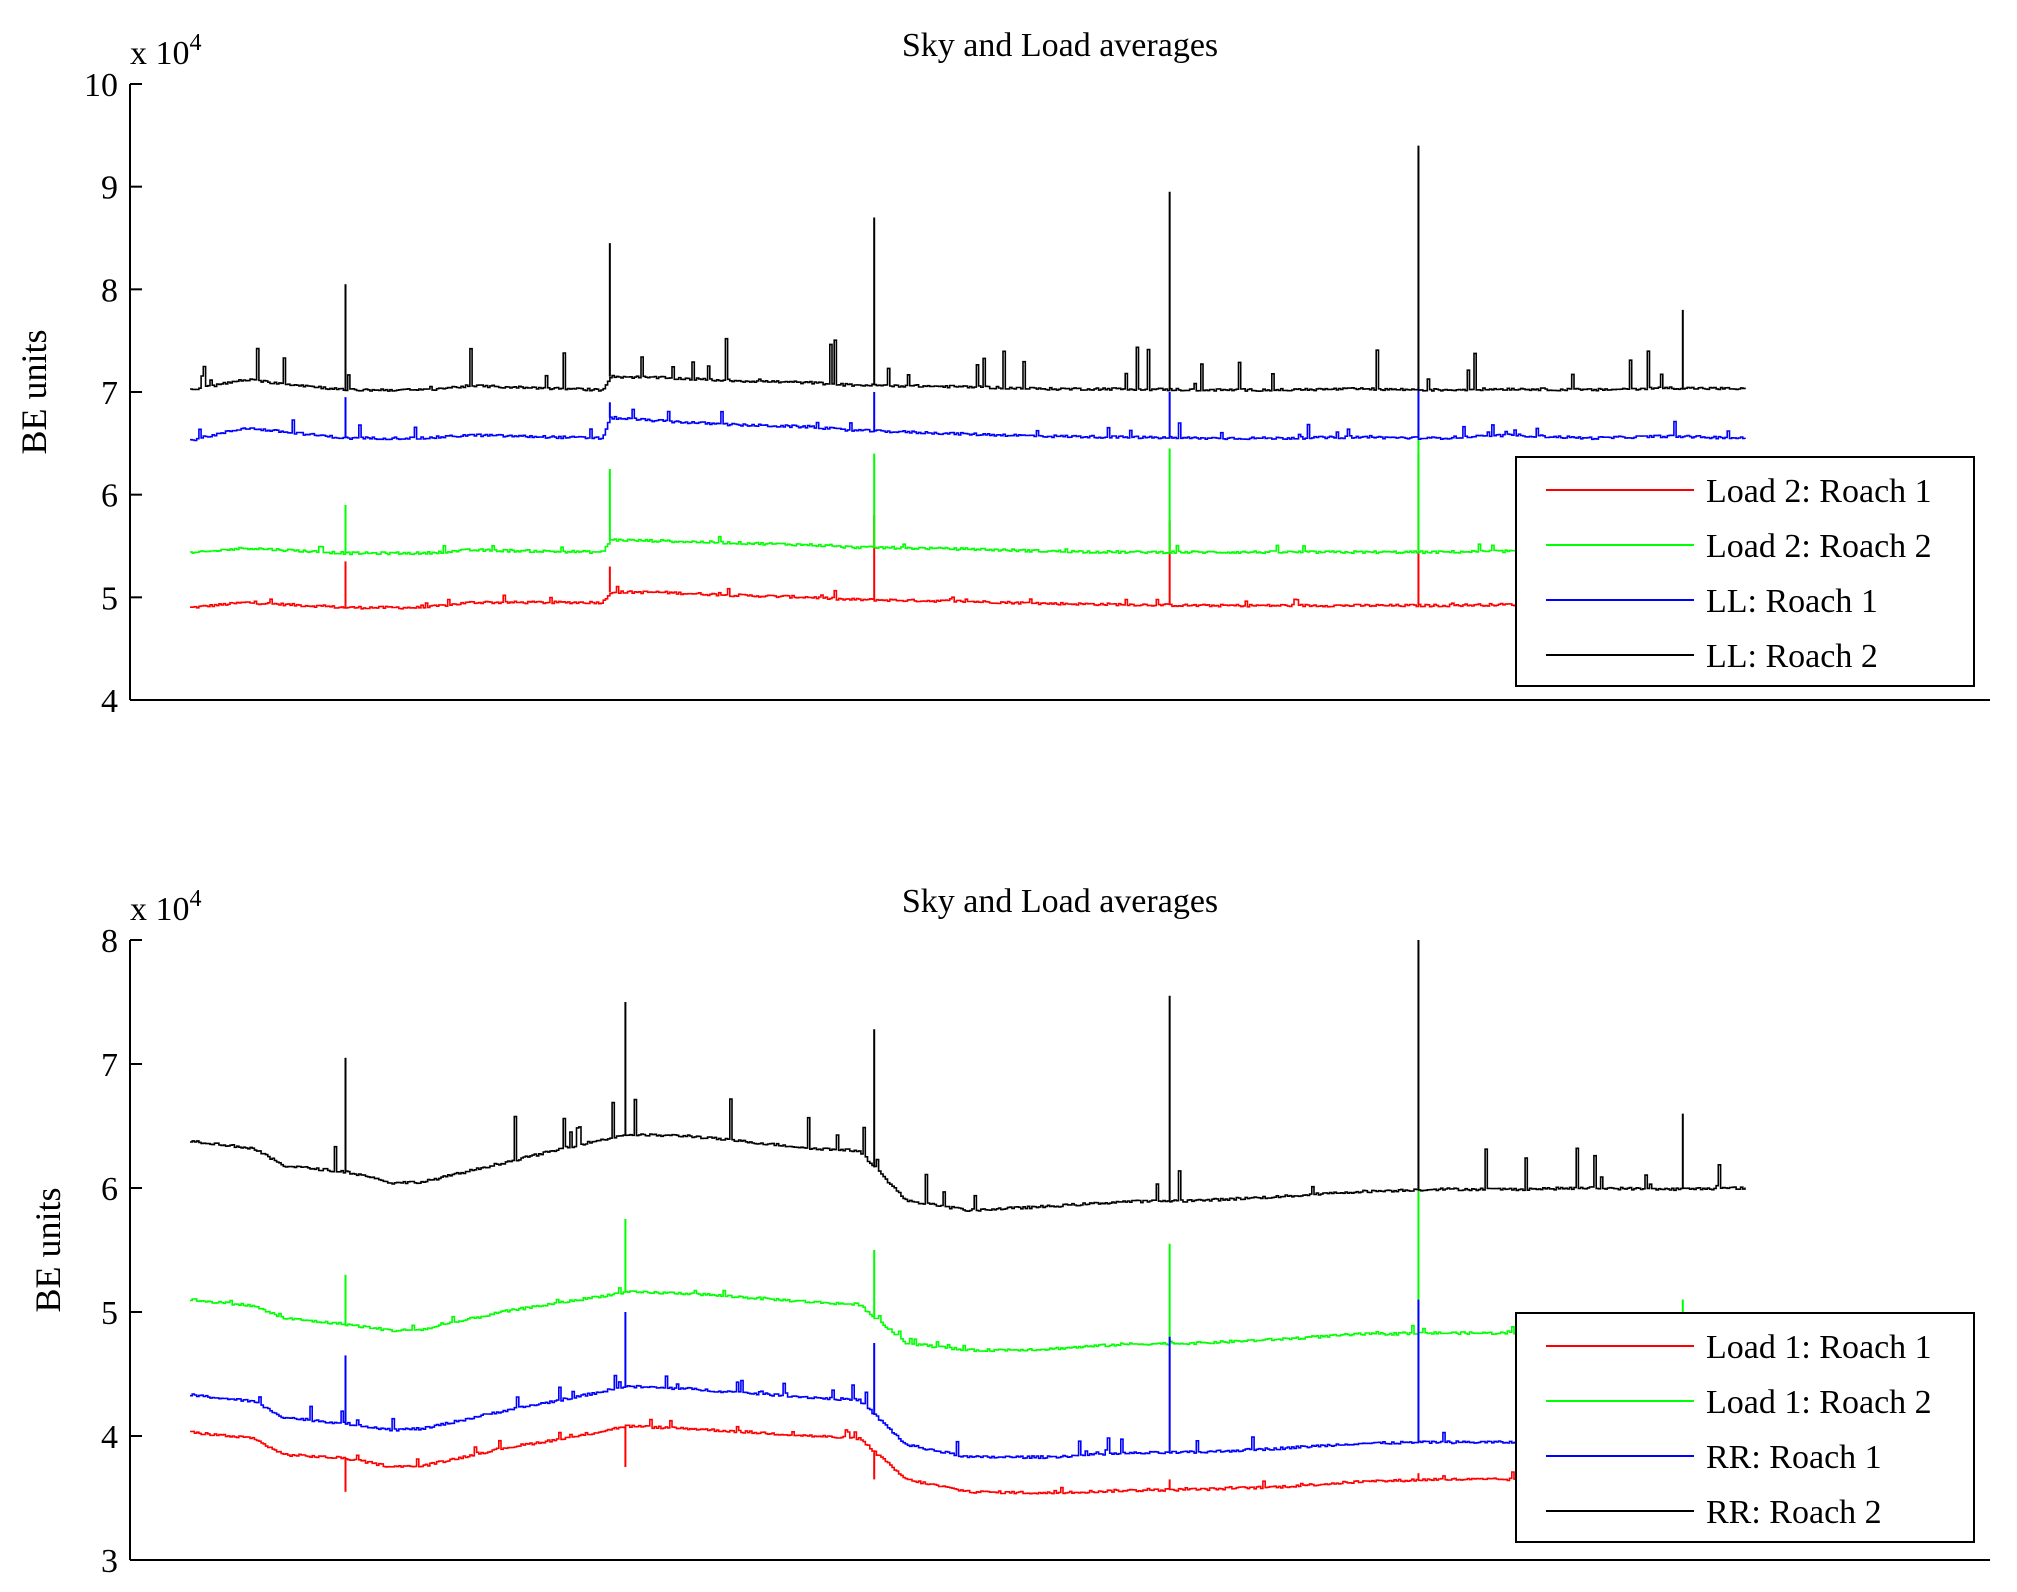 The height and width of the screenshot is (1592, 2017). Describe the element at coordinates (1794, 1512) in the screenshot. I see `legend-label: RR: Roach 2` at that location.